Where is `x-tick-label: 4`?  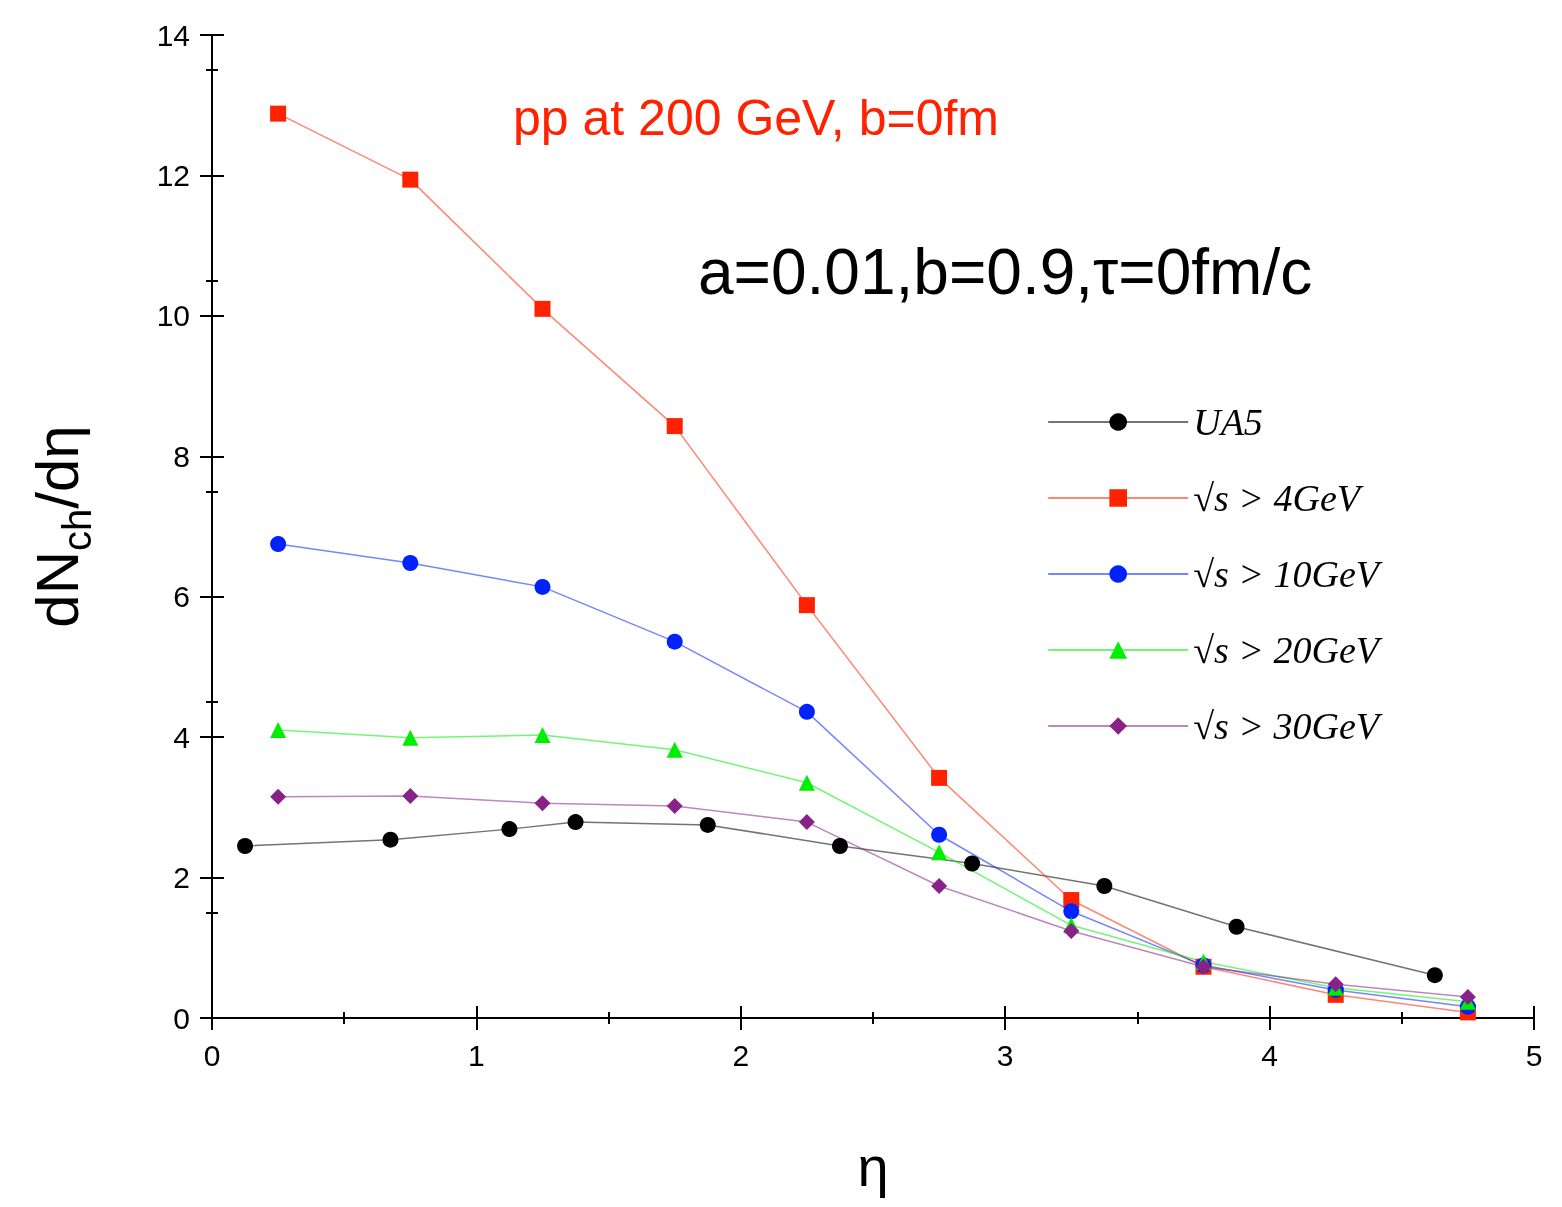 x-tick-label: 4 is located at coordinates (1269, 1055).